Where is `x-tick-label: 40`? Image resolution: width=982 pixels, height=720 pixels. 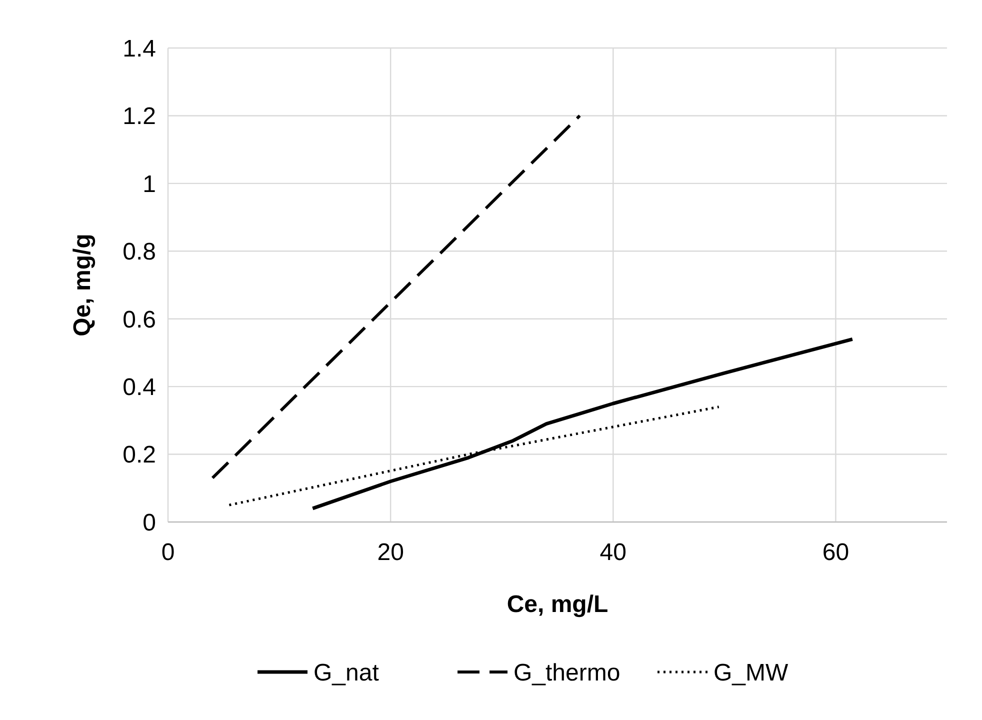
x-tick-label: 40 is located at coordinates (613, 552).